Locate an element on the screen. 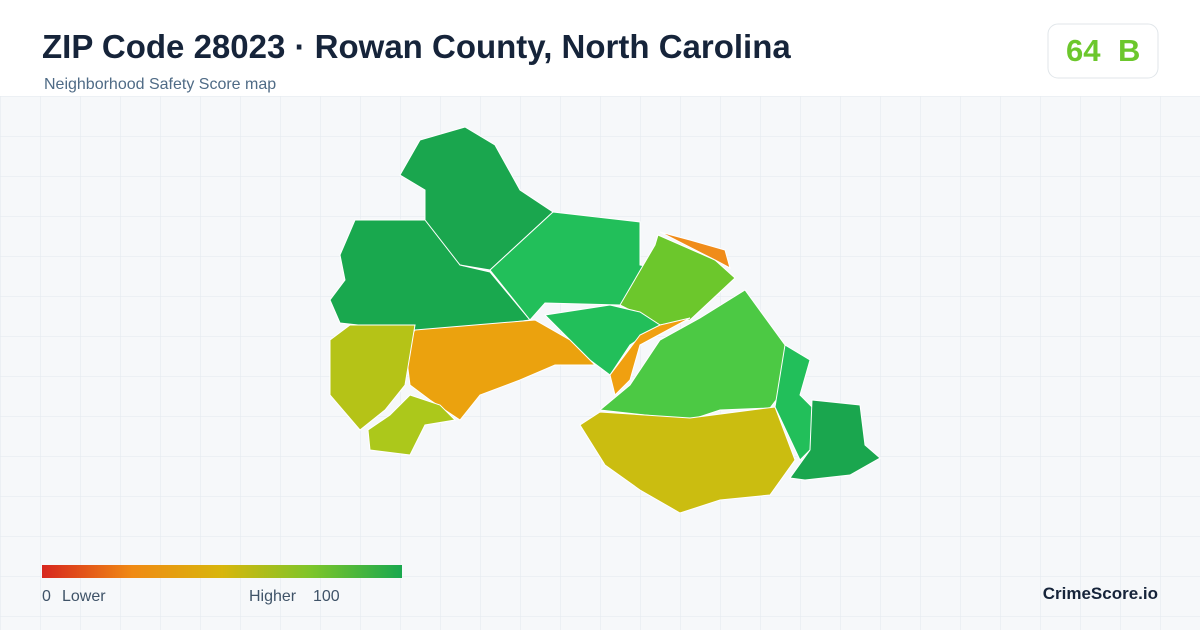 This screenshot has width=1200, height=630. subtitle: Neighborhood Safety Score map is located at coordinates (160, 84).